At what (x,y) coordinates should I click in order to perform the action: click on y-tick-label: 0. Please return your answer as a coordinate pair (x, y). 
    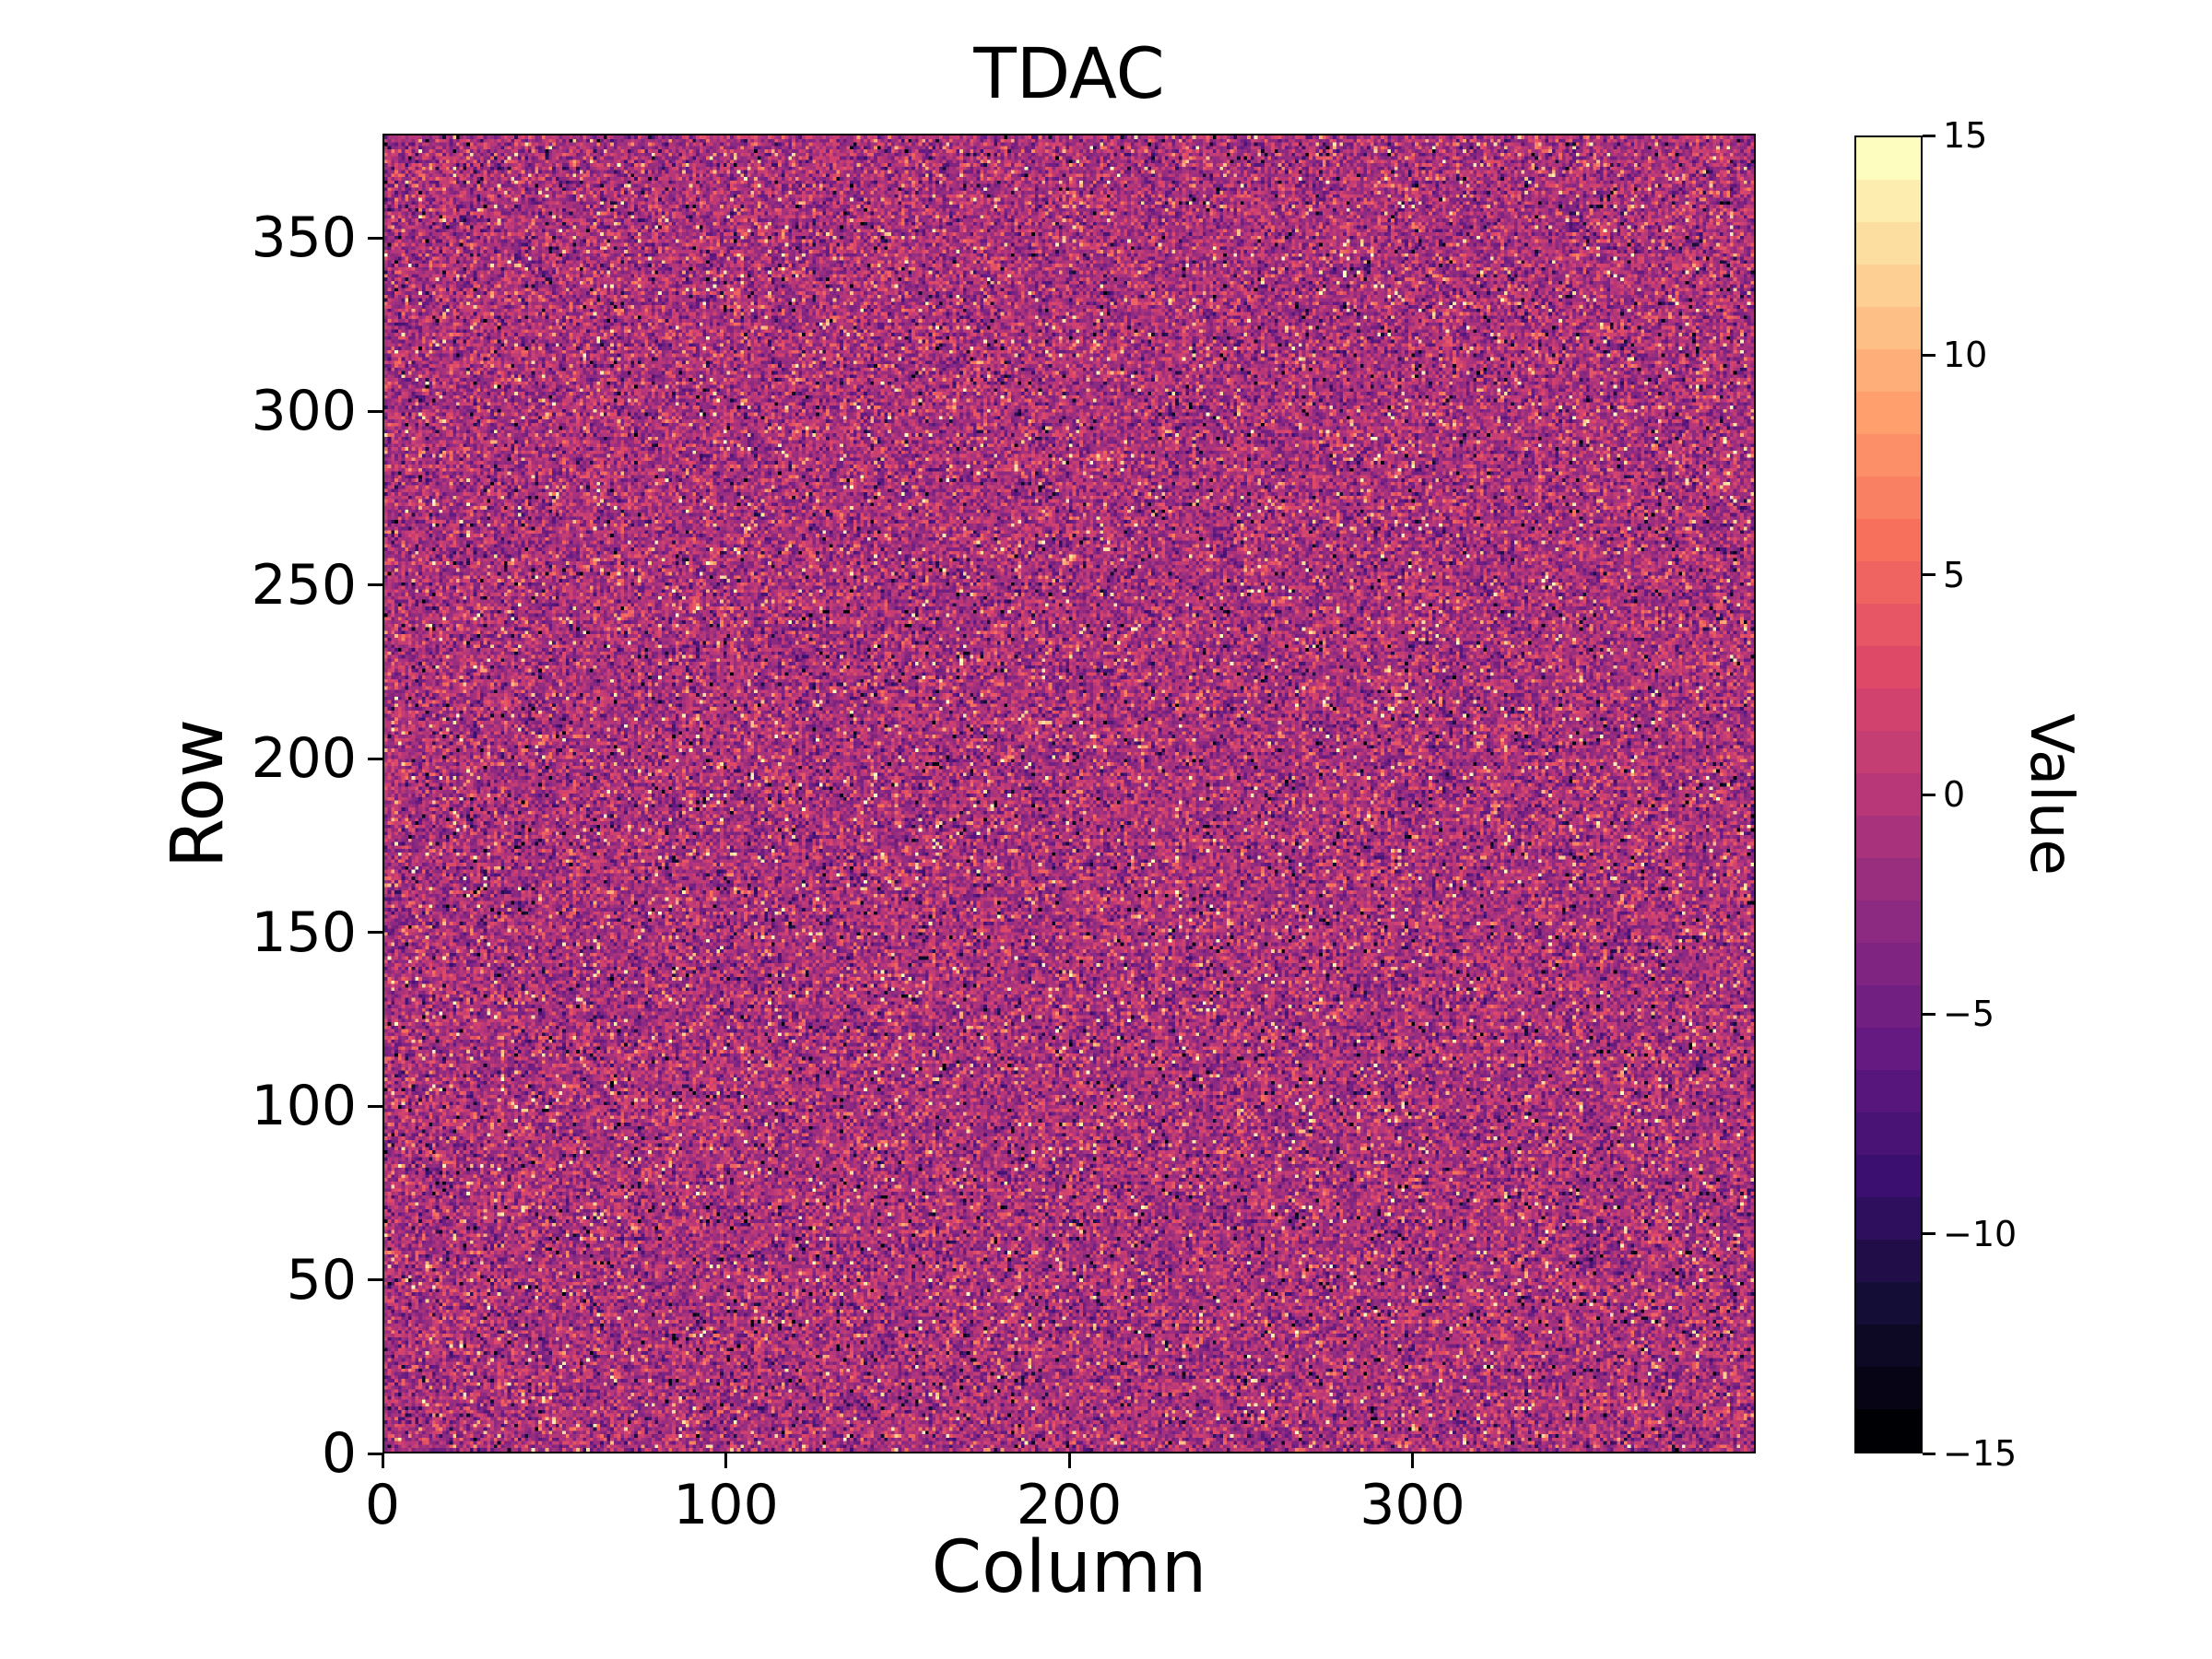
    Looking at the image, I should click on (339, 1453).